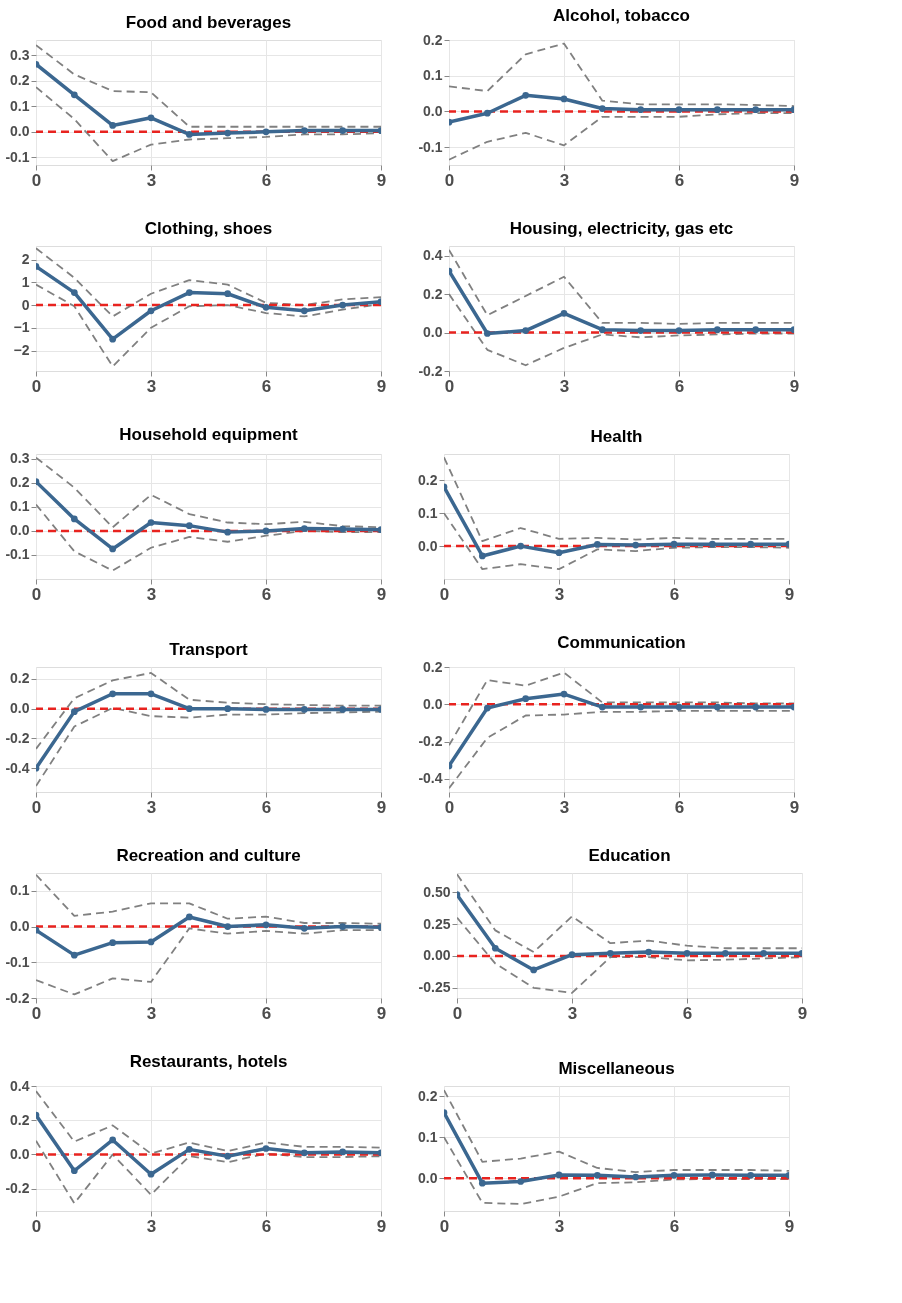 The width and height of the screenshot is (902, 1303). Describe the element at coordinates (208, 855) in the screenshot. I see `chart-title: Recreation and culture` at that location.